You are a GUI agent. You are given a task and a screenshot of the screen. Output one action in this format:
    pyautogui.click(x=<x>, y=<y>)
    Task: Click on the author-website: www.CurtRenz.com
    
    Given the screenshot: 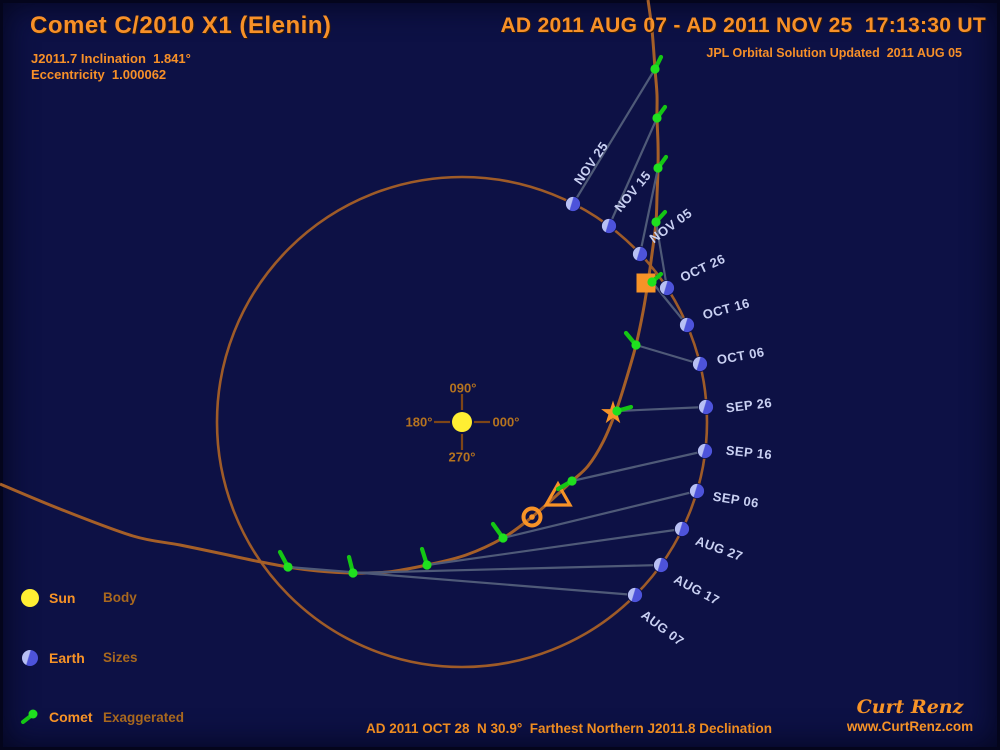 What is the action you would take?
    pyautogui.click(x=910, y=726)
    